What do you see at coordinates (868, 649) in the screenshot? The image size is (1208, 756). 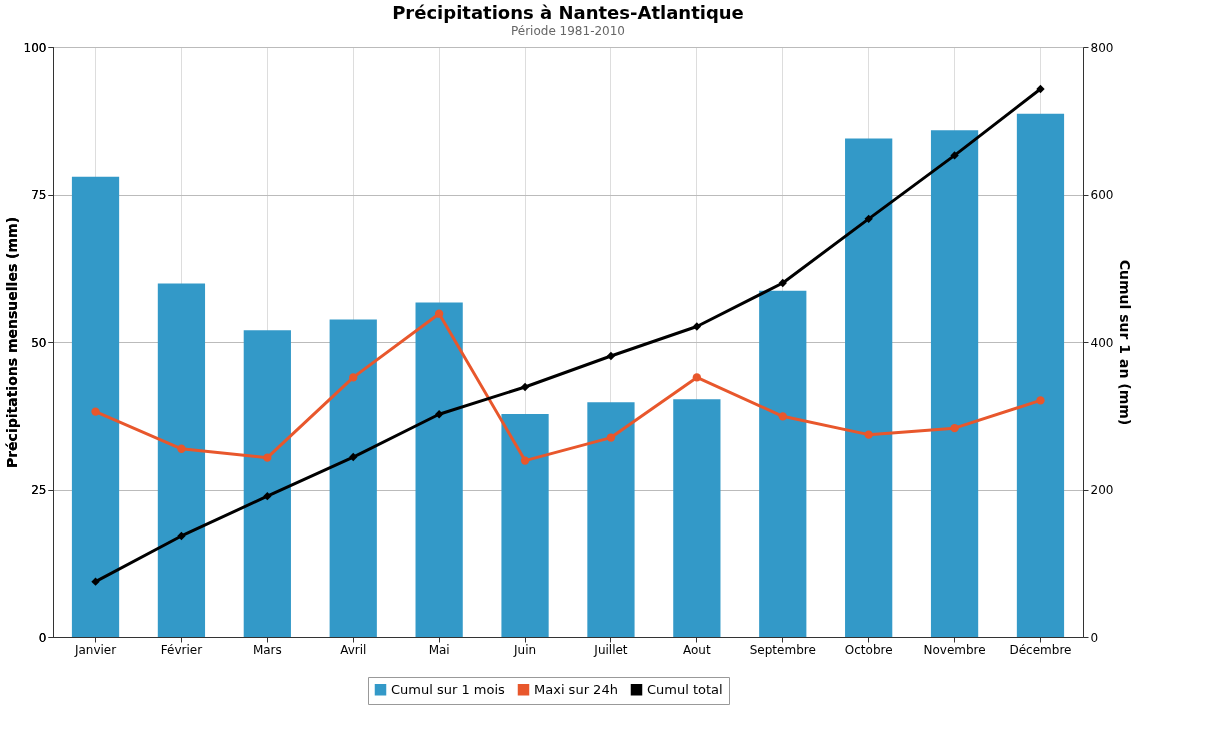 I see `x-tick-label: Octobre` at bounding box center [868, 649].